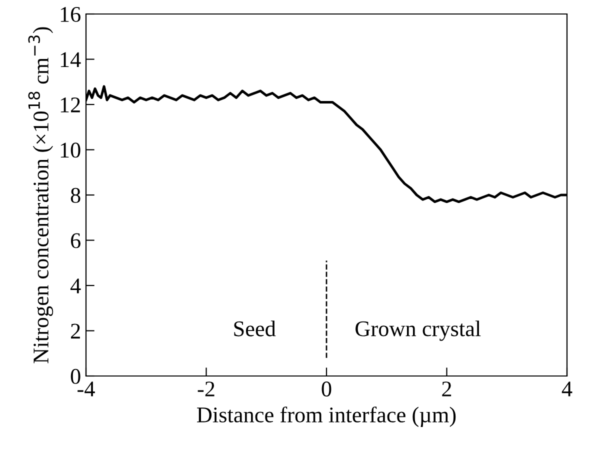 The height and width of the screenshot is (453, 599). Describe the element at coordinates (75, 331) in the screenshot. I see `y-tick-label: 2` at that location.